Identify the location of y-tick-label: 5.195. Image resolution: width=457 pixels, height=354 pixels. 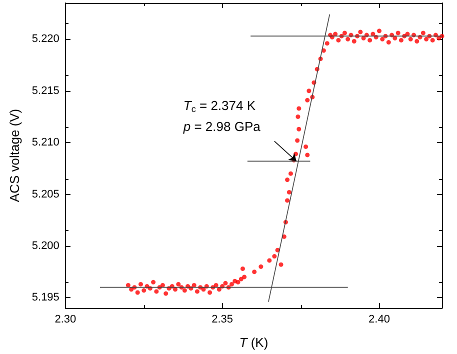
(46, 298).